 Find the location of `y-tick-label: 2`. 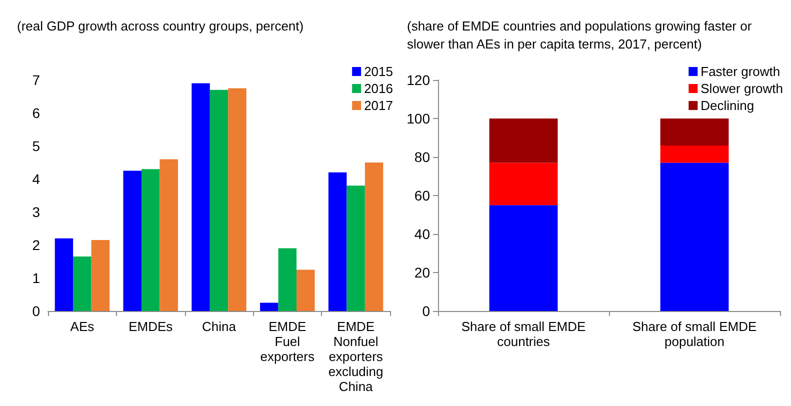

y-tick-label: 2 is located at coordinates (36, 245).